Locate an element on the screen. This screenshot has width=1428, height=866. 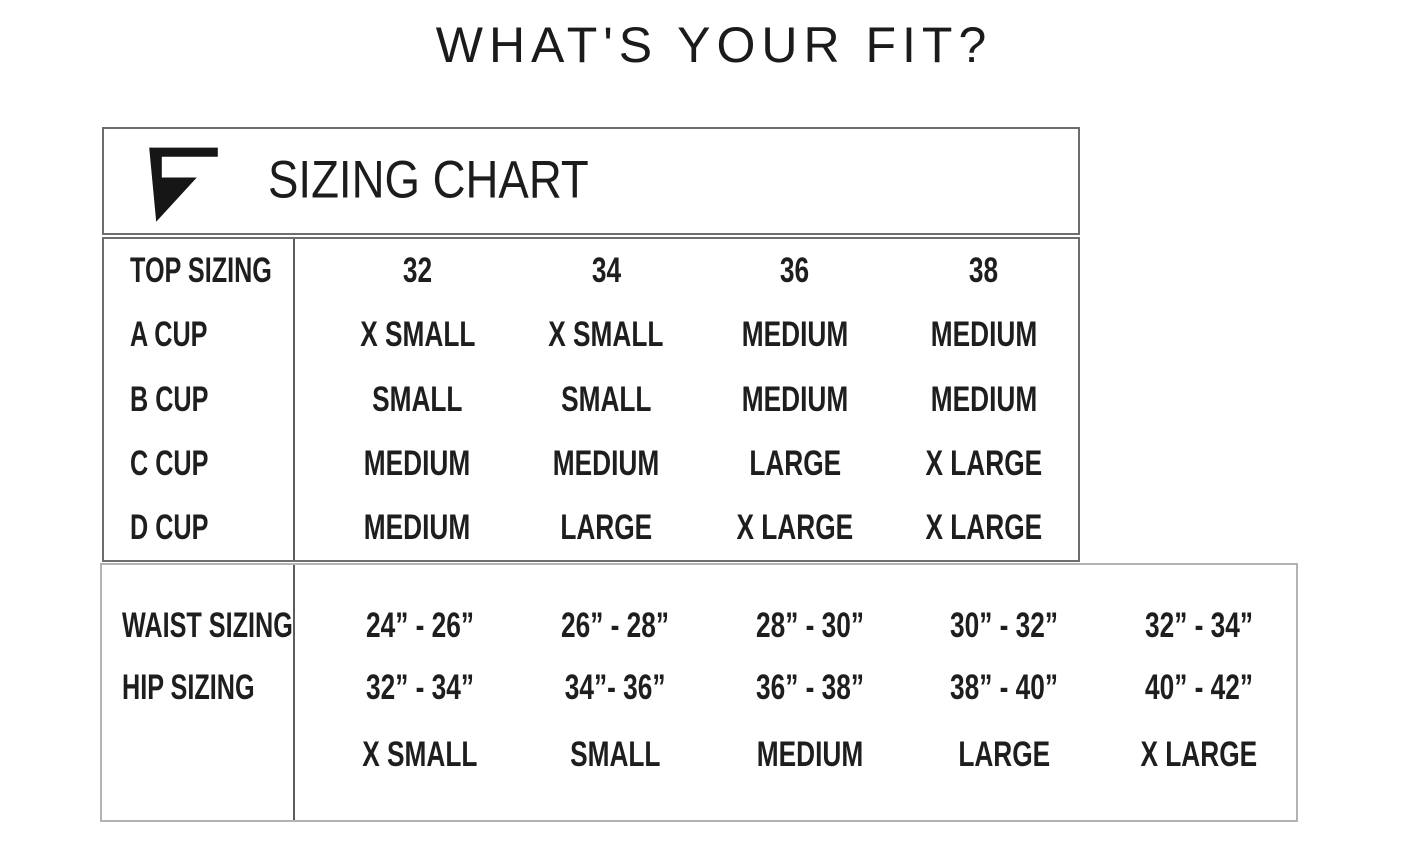
hip-range-cell: 38” - 40” is located at coordinates (1004, 687).